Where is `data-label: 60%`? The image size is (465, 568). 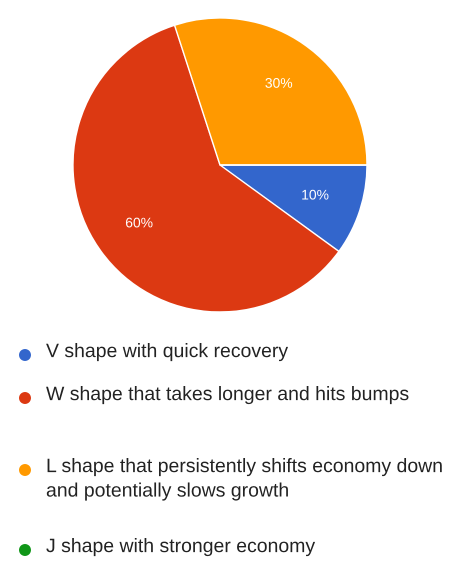 data-label: 60% is located at coordinates (139, 223).